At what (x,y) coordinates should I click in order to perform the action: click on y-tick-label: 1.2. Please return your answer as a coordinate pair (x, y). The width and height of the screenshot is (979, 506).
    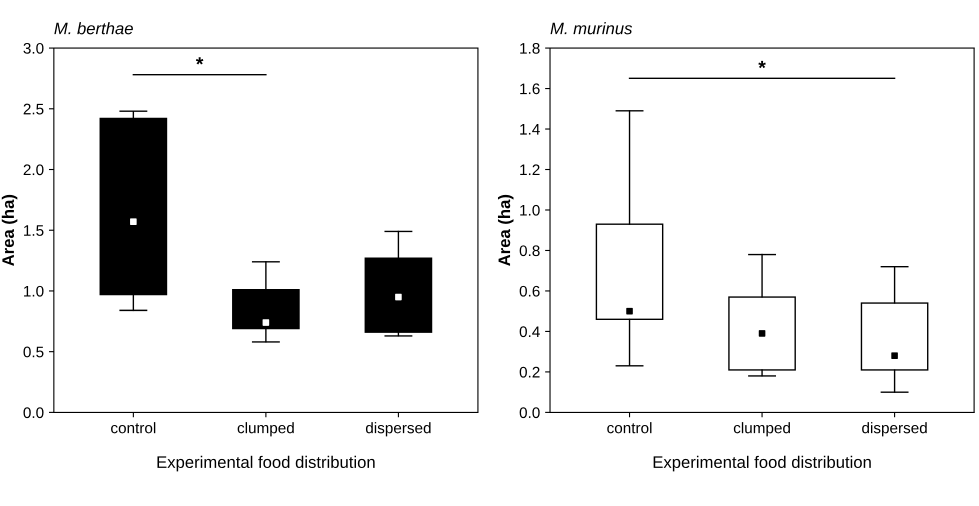
    Looking at the image, I should click on (530, 170).